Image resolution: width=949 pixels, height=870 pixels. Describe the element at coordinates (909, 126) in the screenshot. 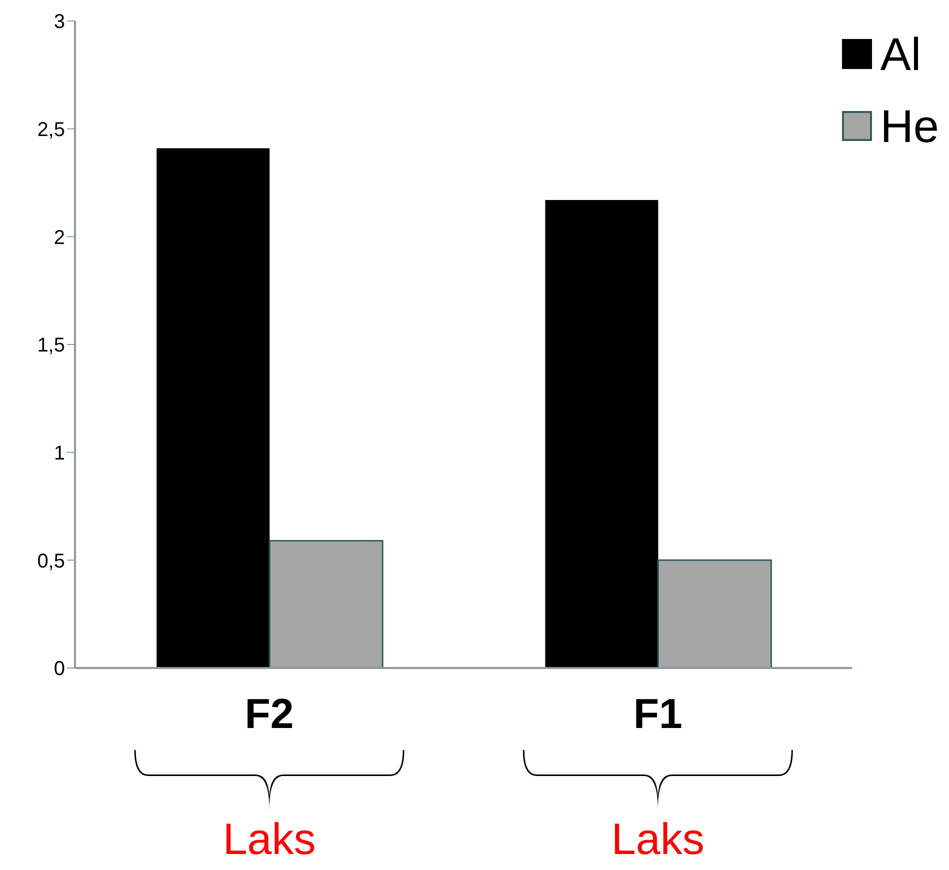

I see `legend-label: He` at that location.